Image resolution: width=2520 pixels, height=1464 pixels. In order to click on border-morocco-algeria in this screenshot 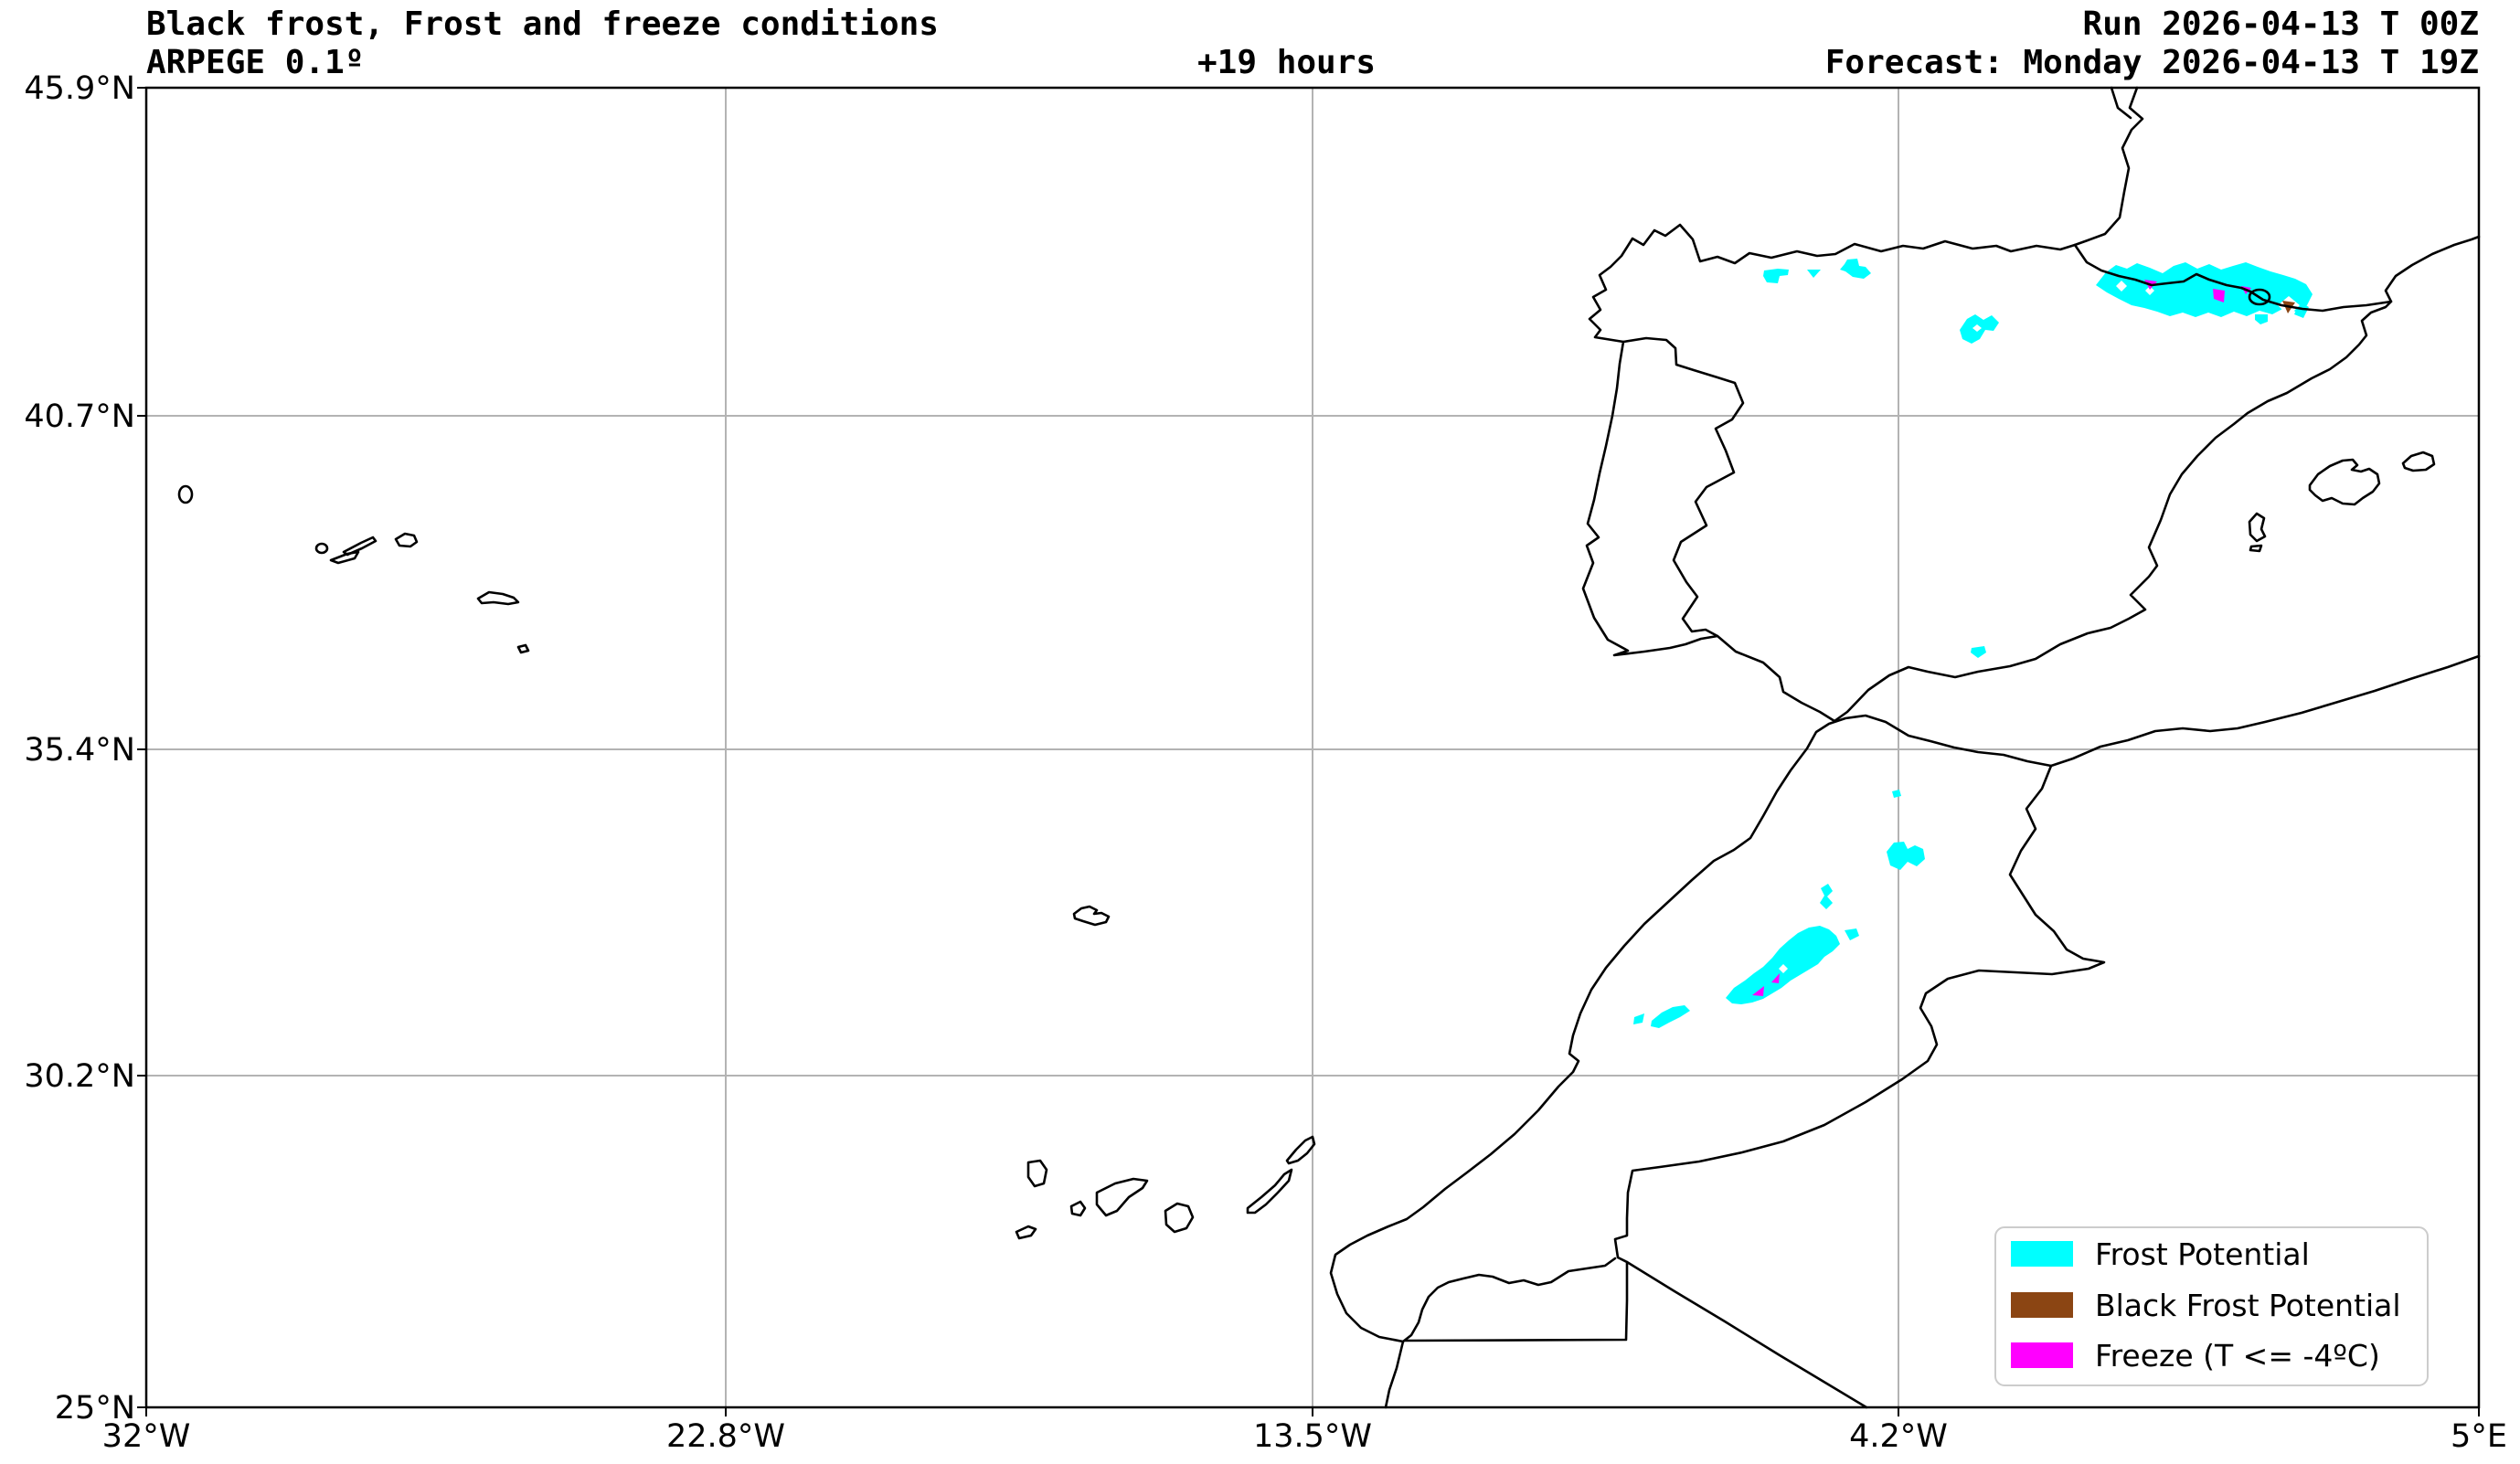, I will do `click(1754, 1053)`.